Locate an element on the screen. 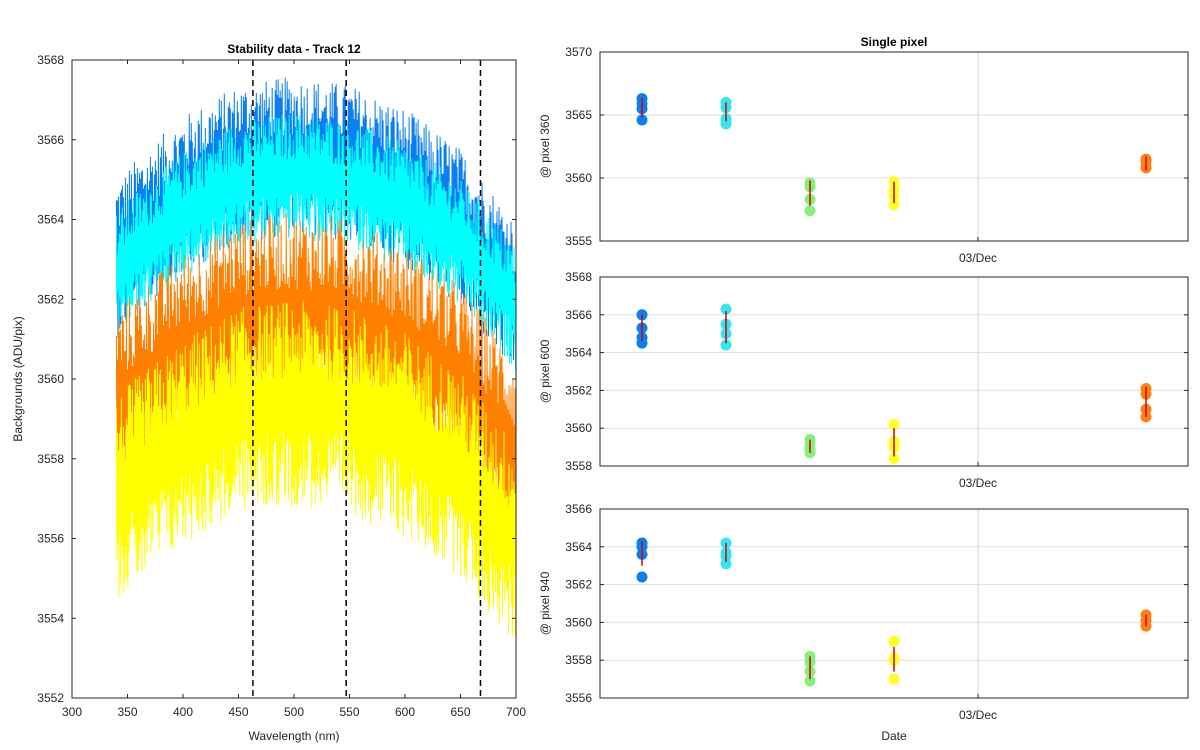  y-tick-label: 3554 is located at coordinates (50, 618).